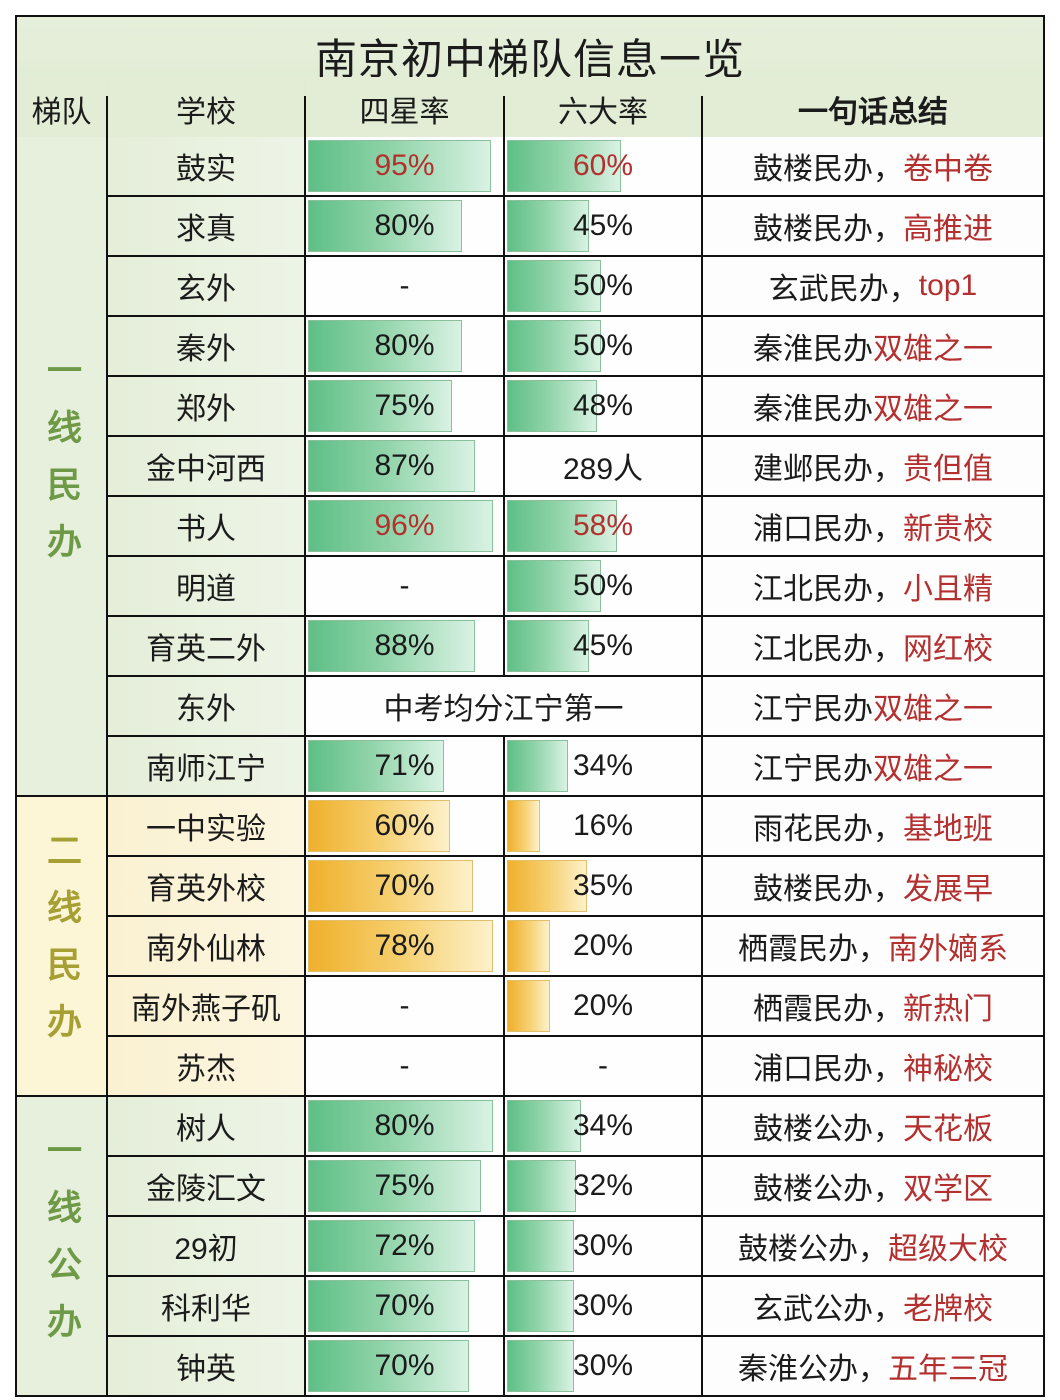  I want to click on summary-cell: 江北民办， 小且精, so click(873, 586).